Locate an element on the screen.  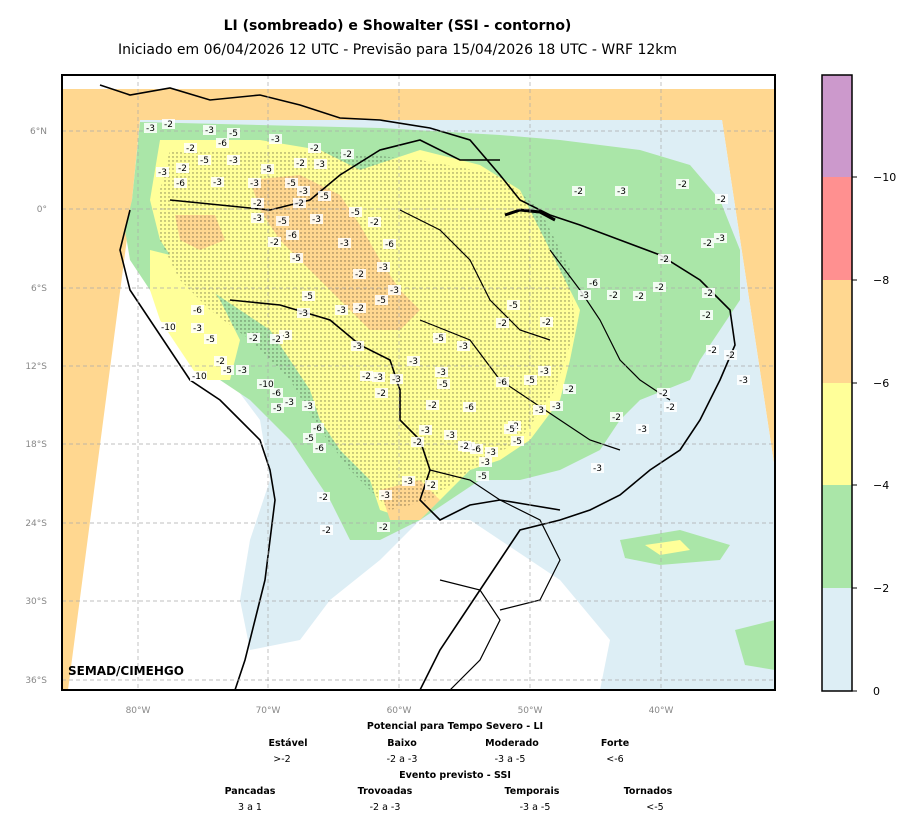
li-2-4-southeast is located at coordinates (755, 645).